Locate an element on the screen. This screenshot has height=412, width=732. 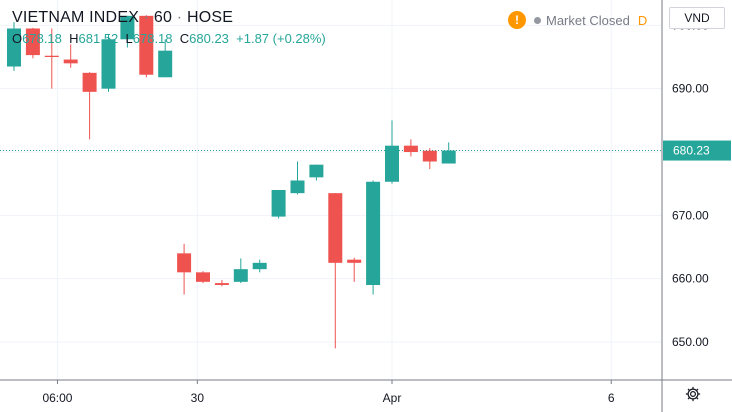
interval-label: 60 is located at coordinates (163, 17).